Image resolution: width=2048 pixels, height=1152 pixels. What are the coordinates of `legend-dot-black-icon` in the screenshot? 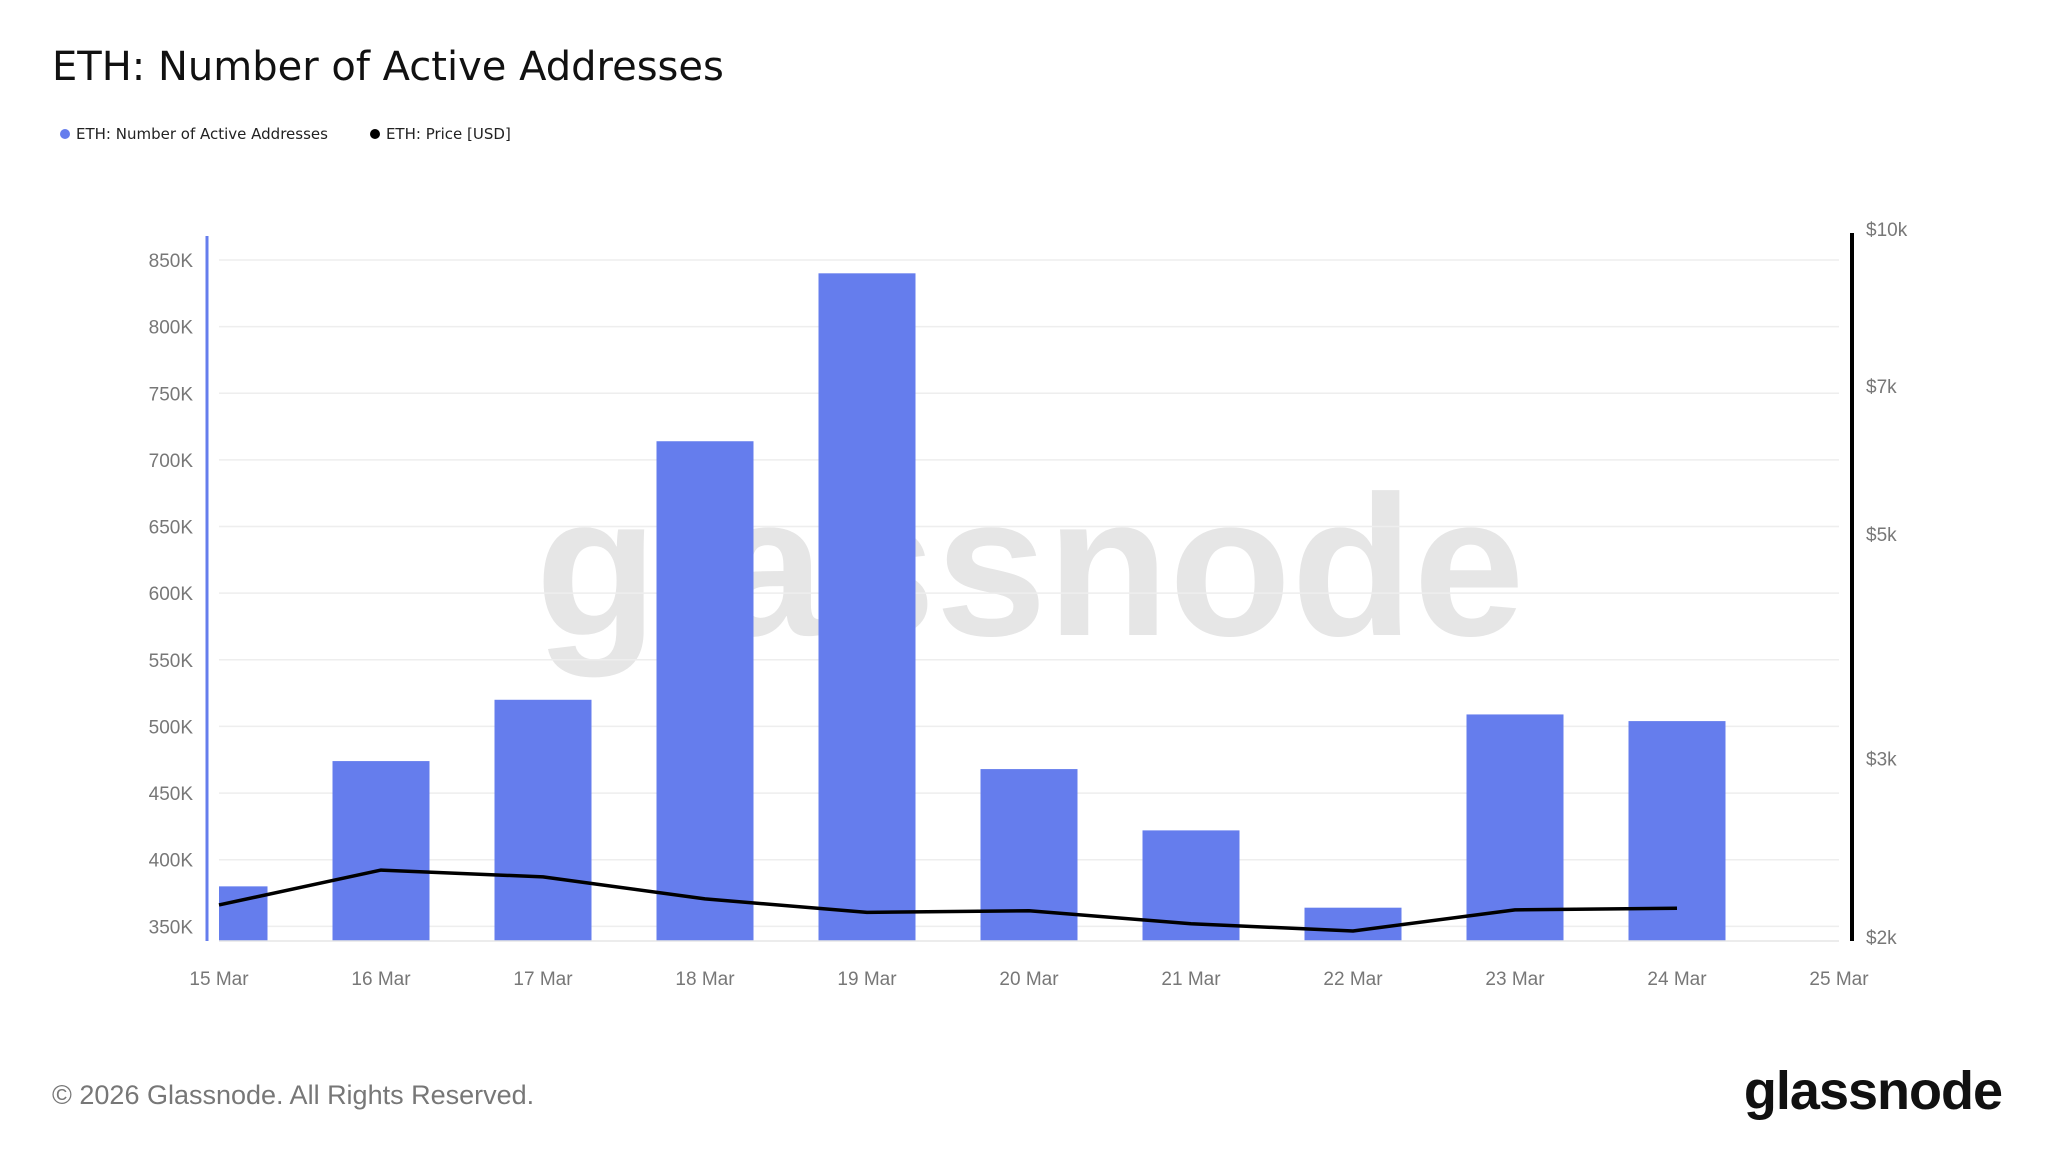 It's located at (374, 134).